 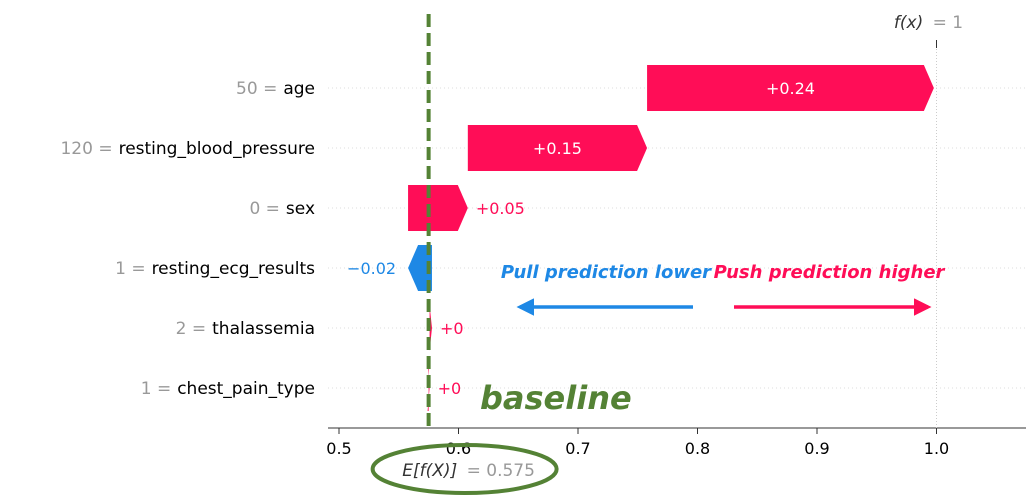 What do you see at coordinates (338, 448) in the screenshot?
I see `x-tick-label: 0.5` at bounding box center [338, 448].